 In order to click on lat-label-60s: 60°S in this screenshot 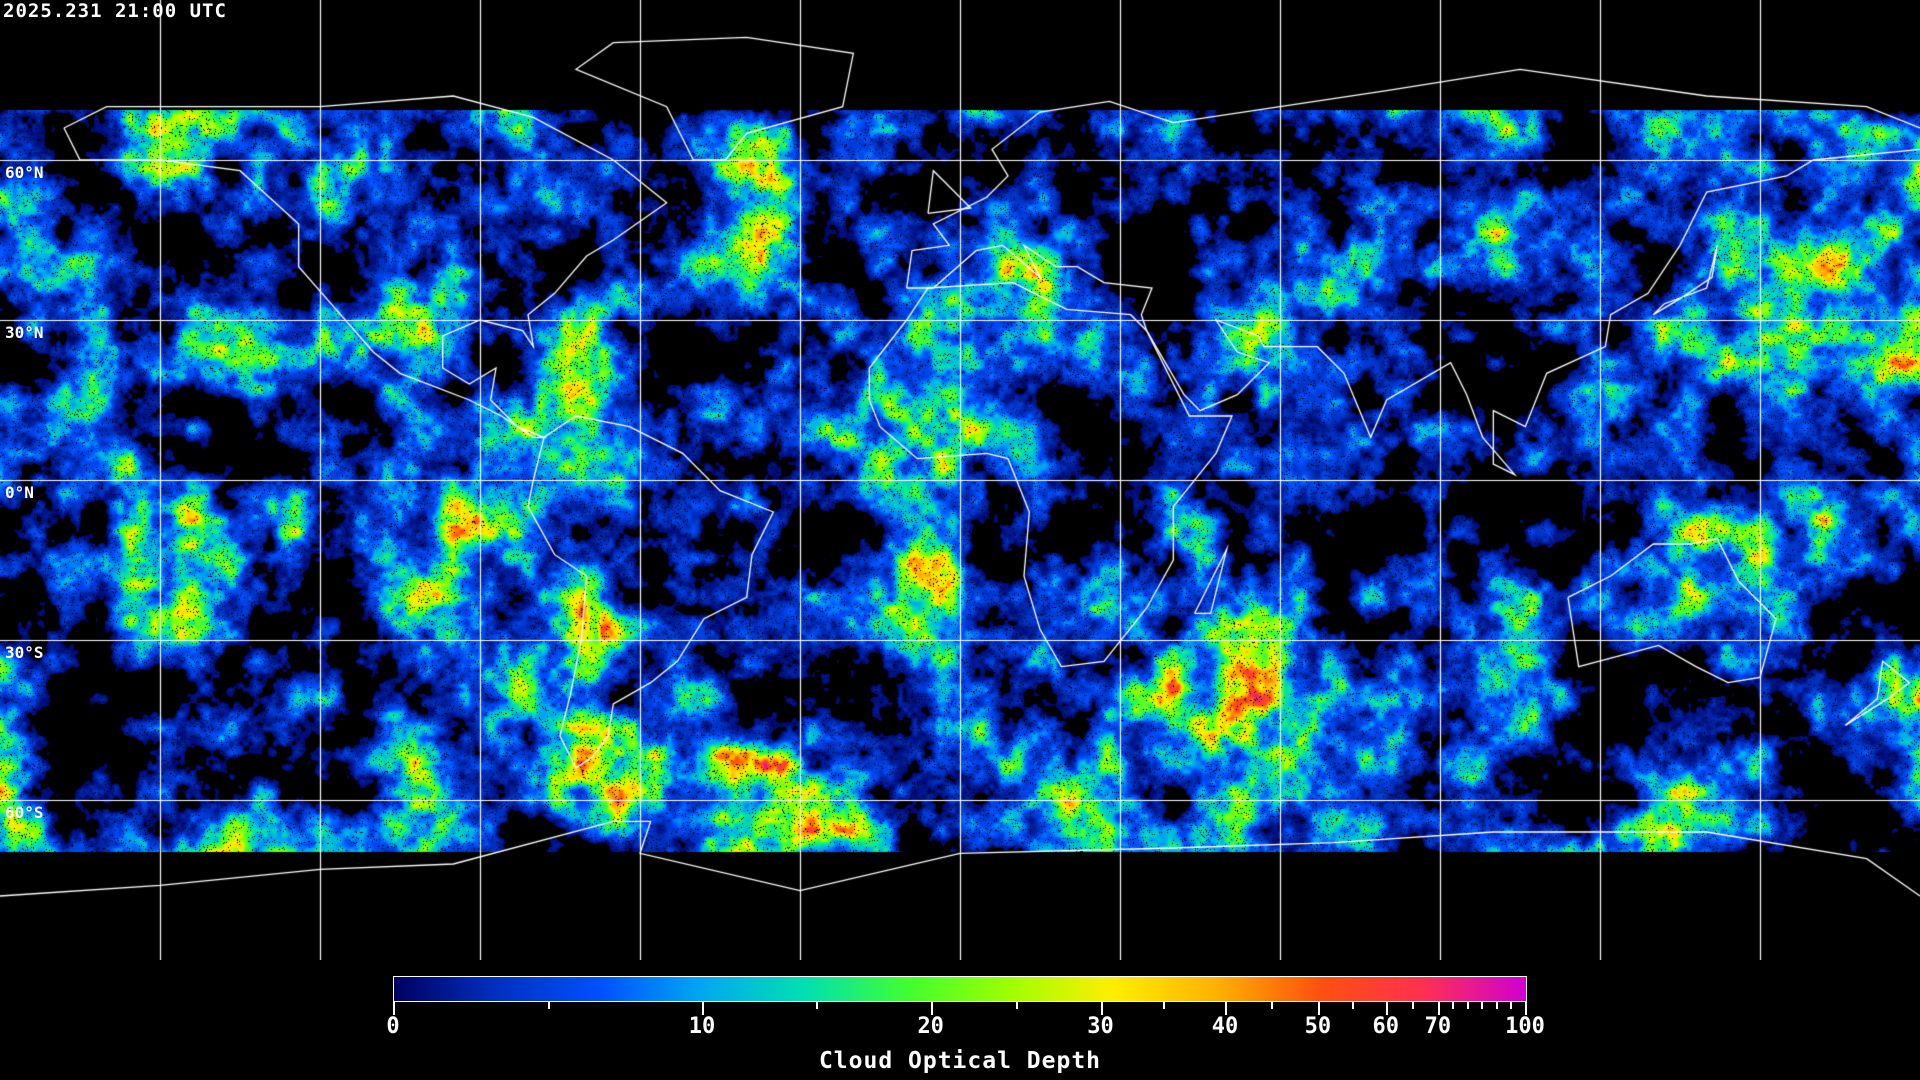, I will do `click(24, 812)`.